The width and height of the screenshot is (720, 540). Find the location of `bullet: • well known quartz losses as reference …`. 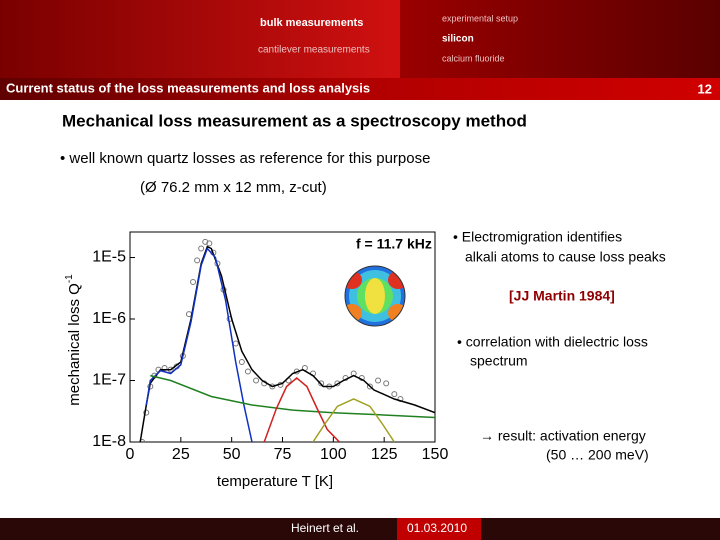

bullet: • well known quartz losses as reference … is located at coordinates (245, 158).